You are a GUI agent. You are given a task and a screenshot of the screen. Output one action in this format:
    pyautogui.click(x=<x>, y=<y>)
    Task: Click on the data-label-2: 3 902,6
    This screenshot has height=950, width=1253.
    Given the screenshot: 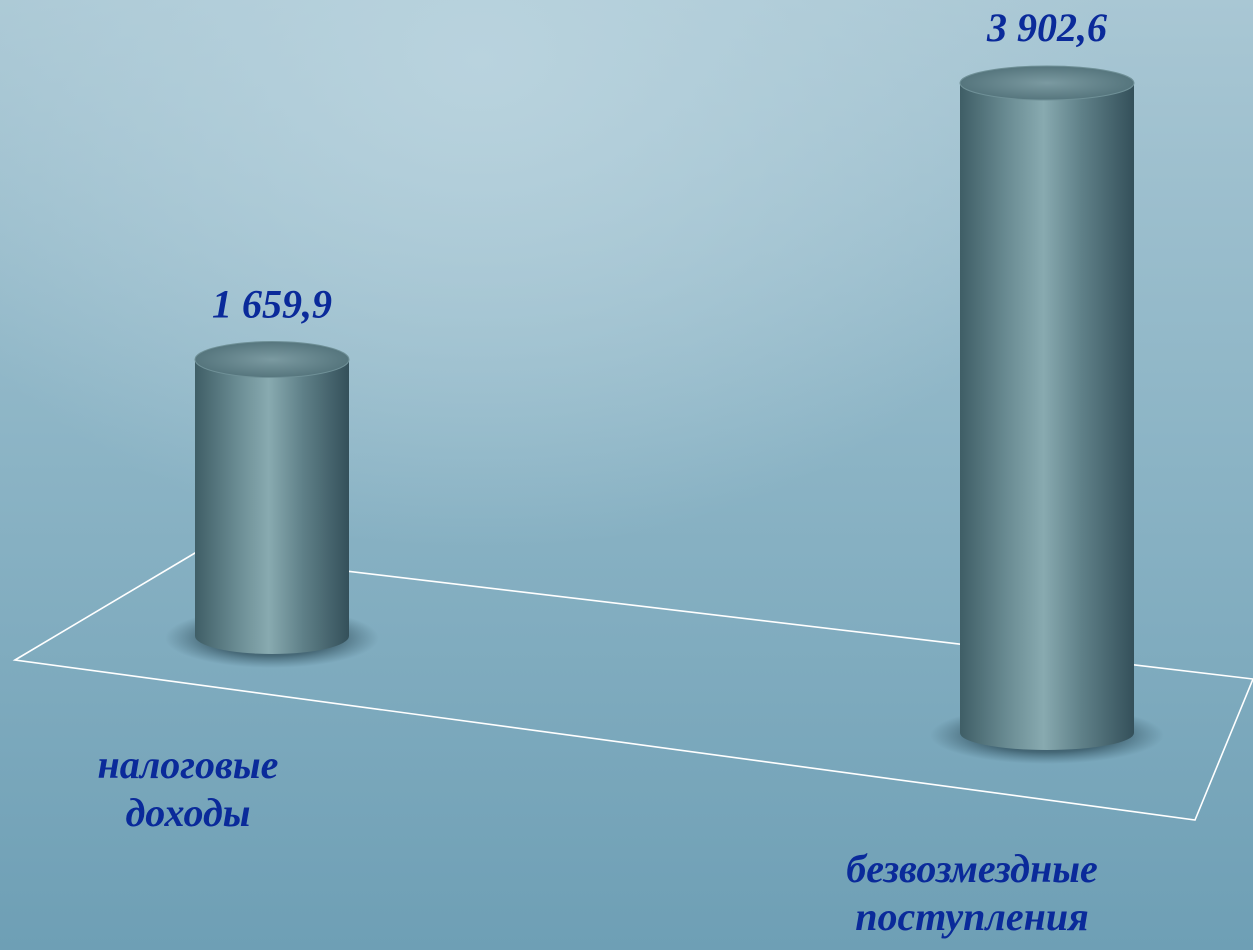 What is the action you would take?
    pyautogui.click(x=1046, y=27)
    